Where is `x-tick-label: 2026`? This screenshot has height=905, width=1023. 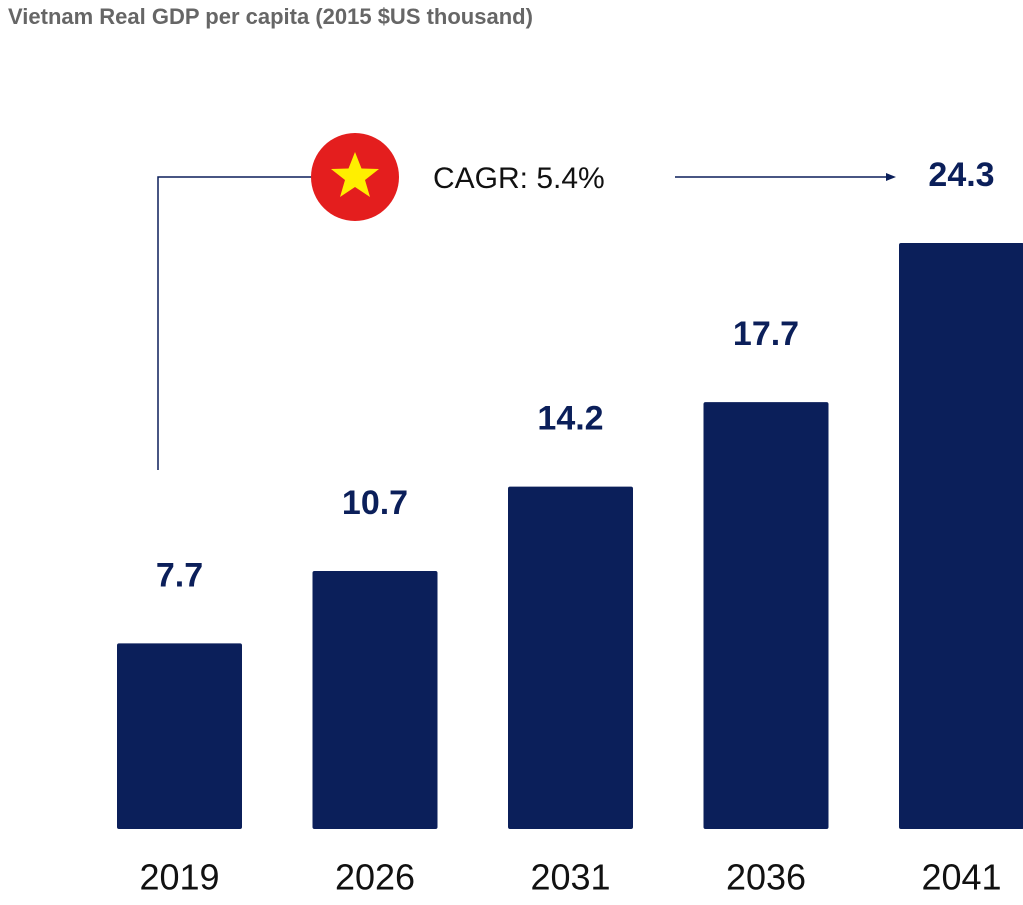
x-tick-label: 2026 is located at coordinates (375, 877).